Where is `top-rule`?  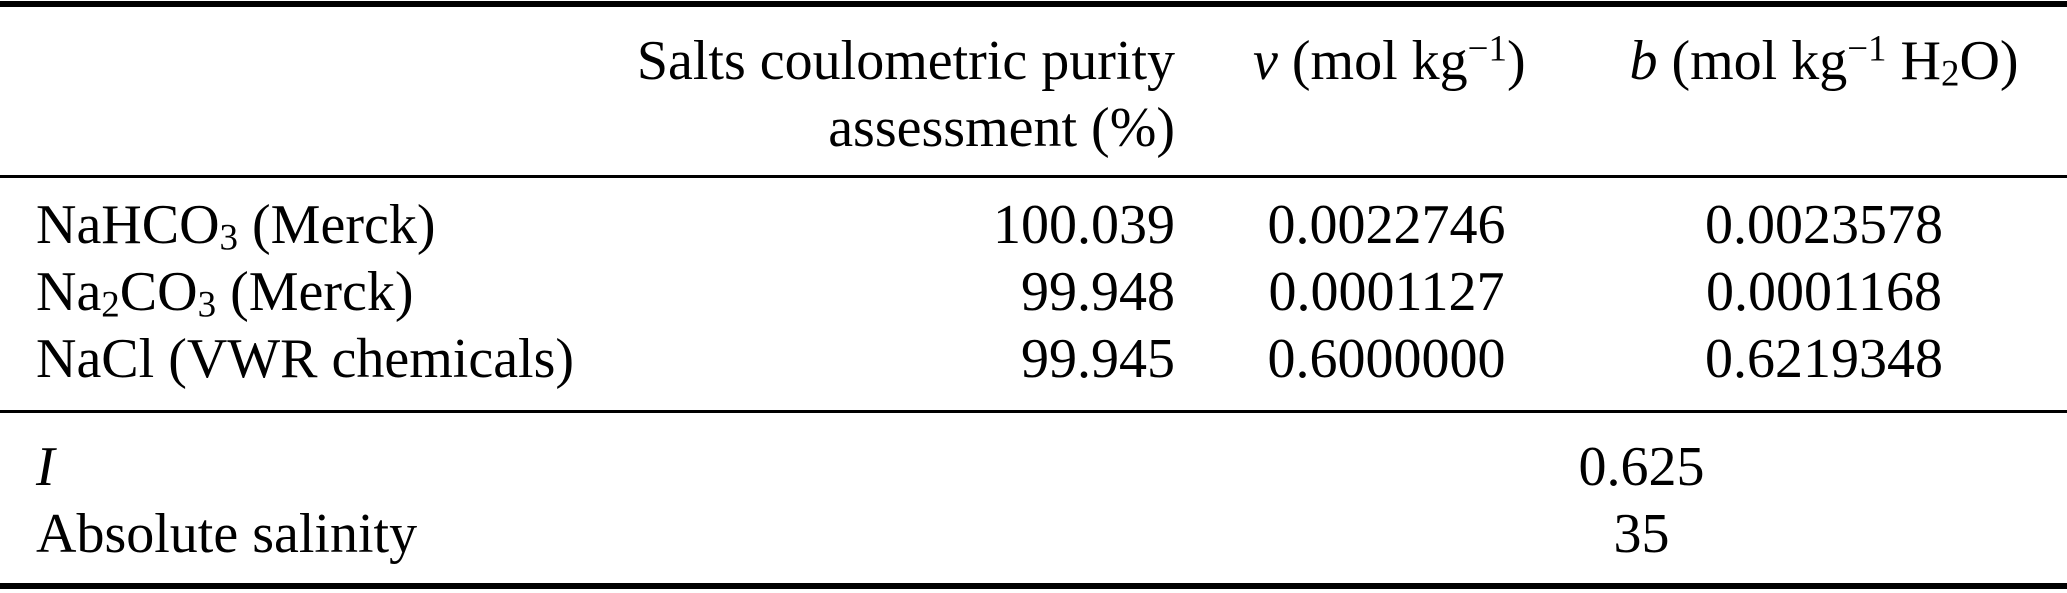
top-rule is located at coordinates (1033, 4).